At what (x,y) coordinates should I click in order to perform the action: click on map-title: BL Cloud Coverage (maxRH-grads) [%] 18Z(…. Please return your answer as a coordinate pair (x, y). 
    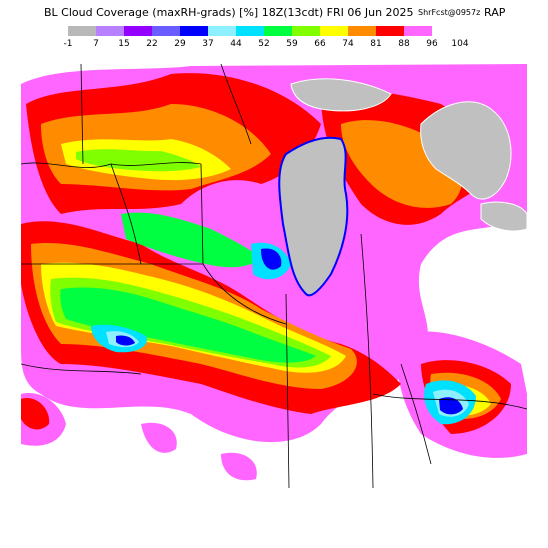
    Looking at the image, I should click on (229, 12).